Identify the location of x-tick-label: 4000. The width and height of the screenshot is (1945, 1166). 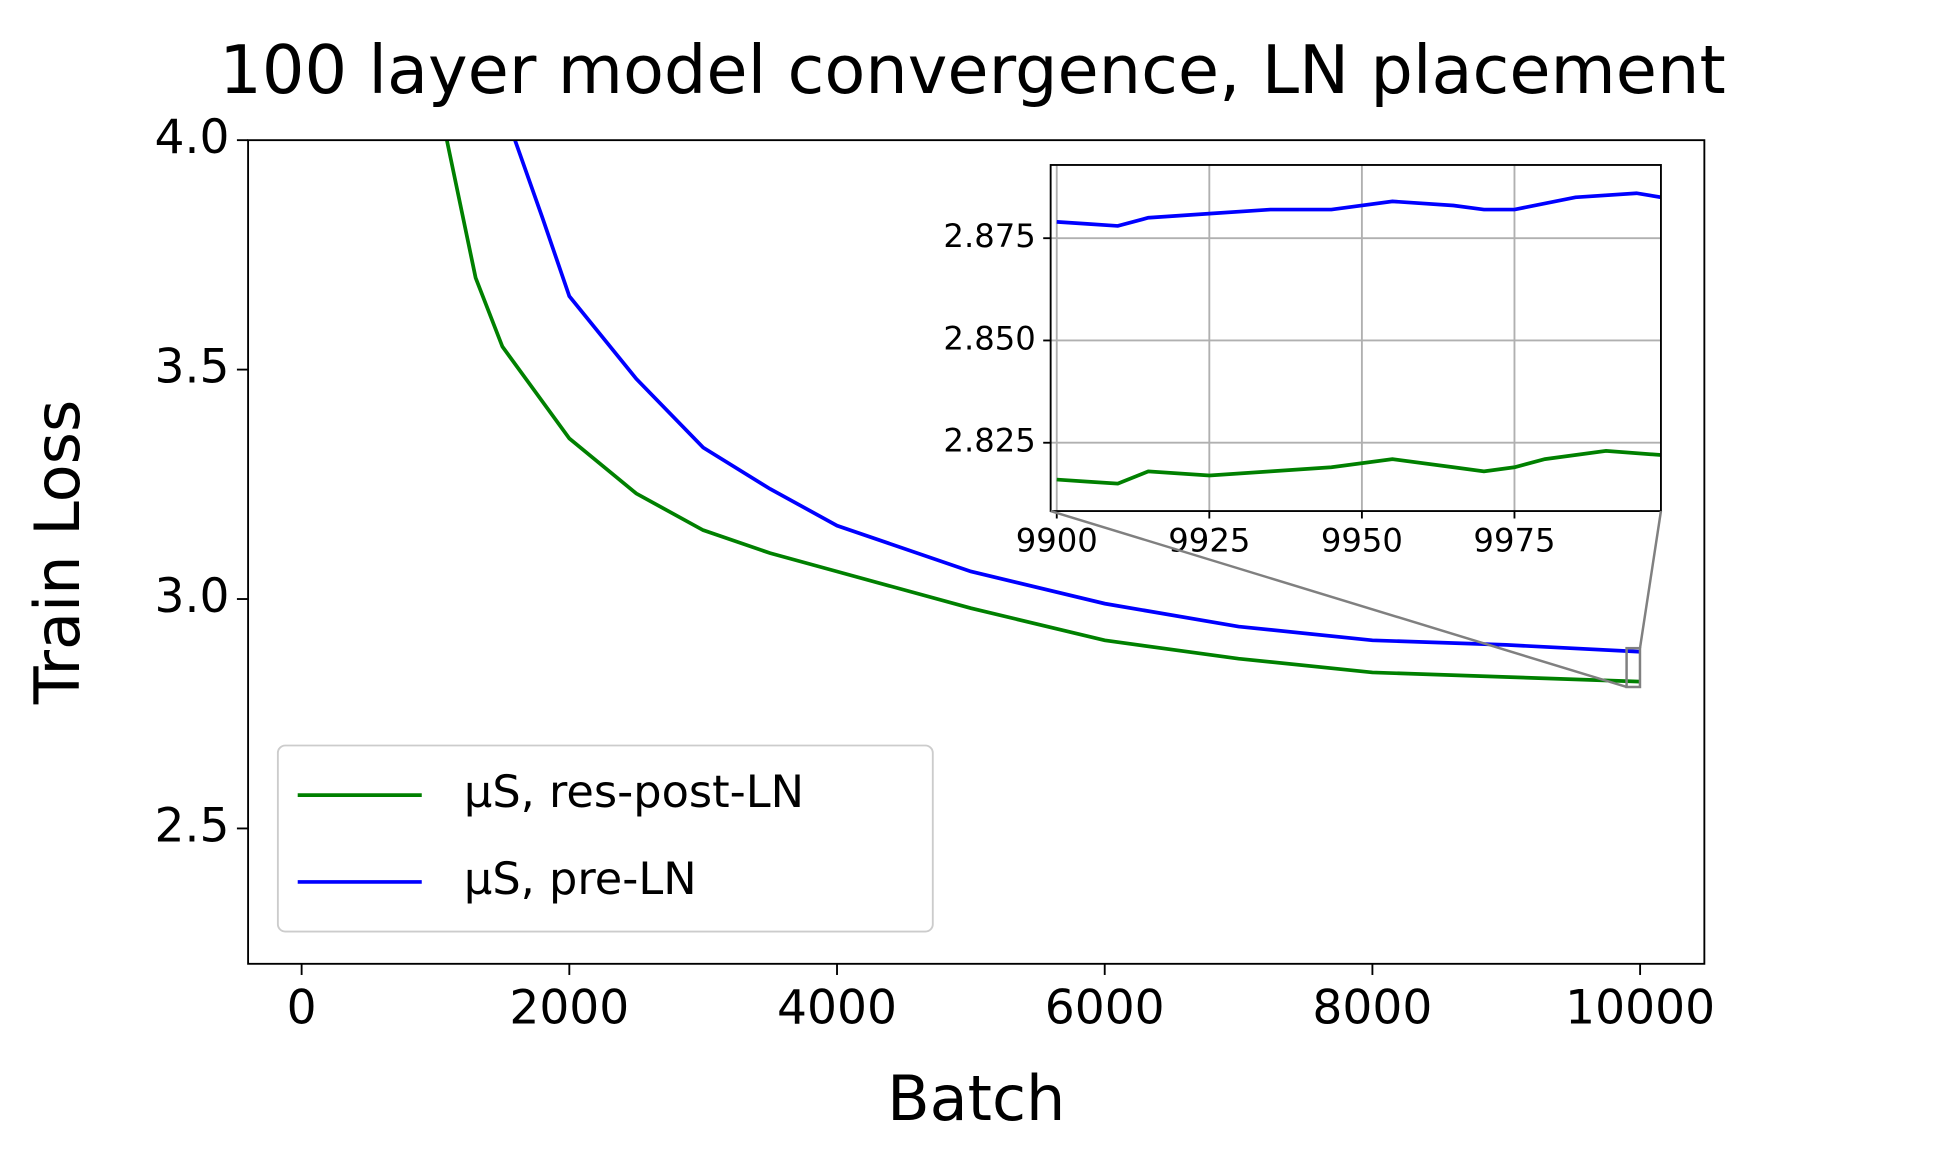
(837, 1007).